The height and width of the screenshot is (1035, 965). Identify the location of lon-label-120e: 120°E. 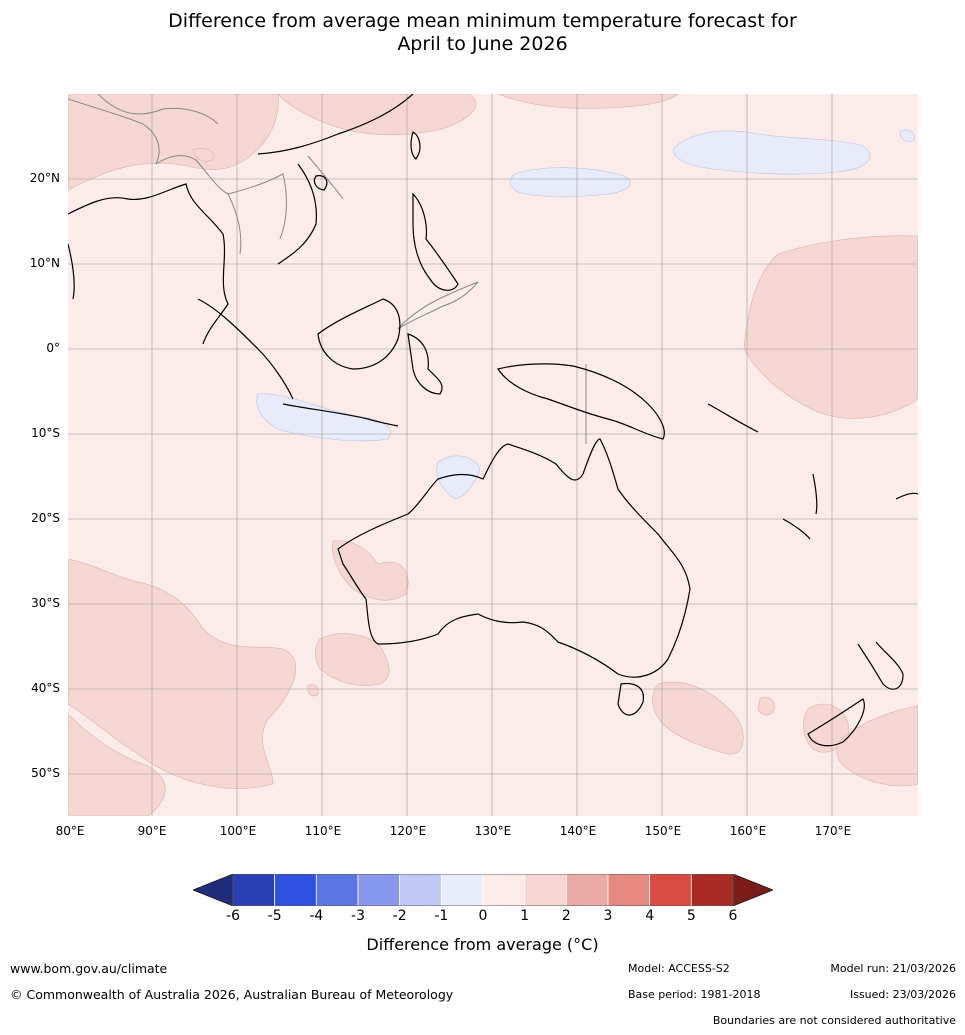
(408, 831).